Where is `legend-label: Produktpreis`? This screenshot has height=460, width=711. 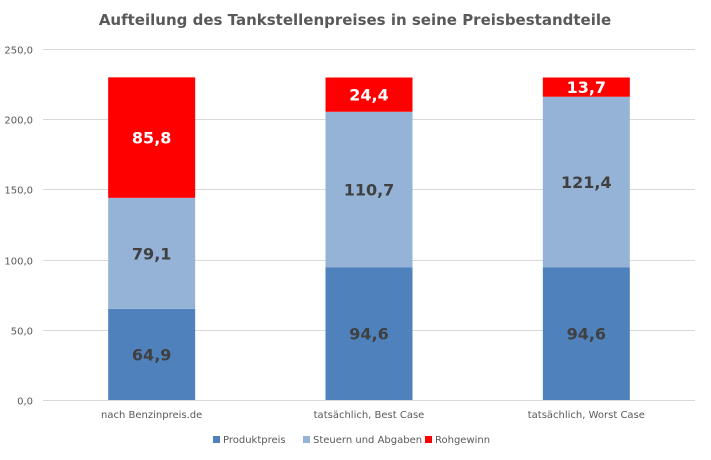
legend-label: Produktpreis is located at coordinates (254, 440).